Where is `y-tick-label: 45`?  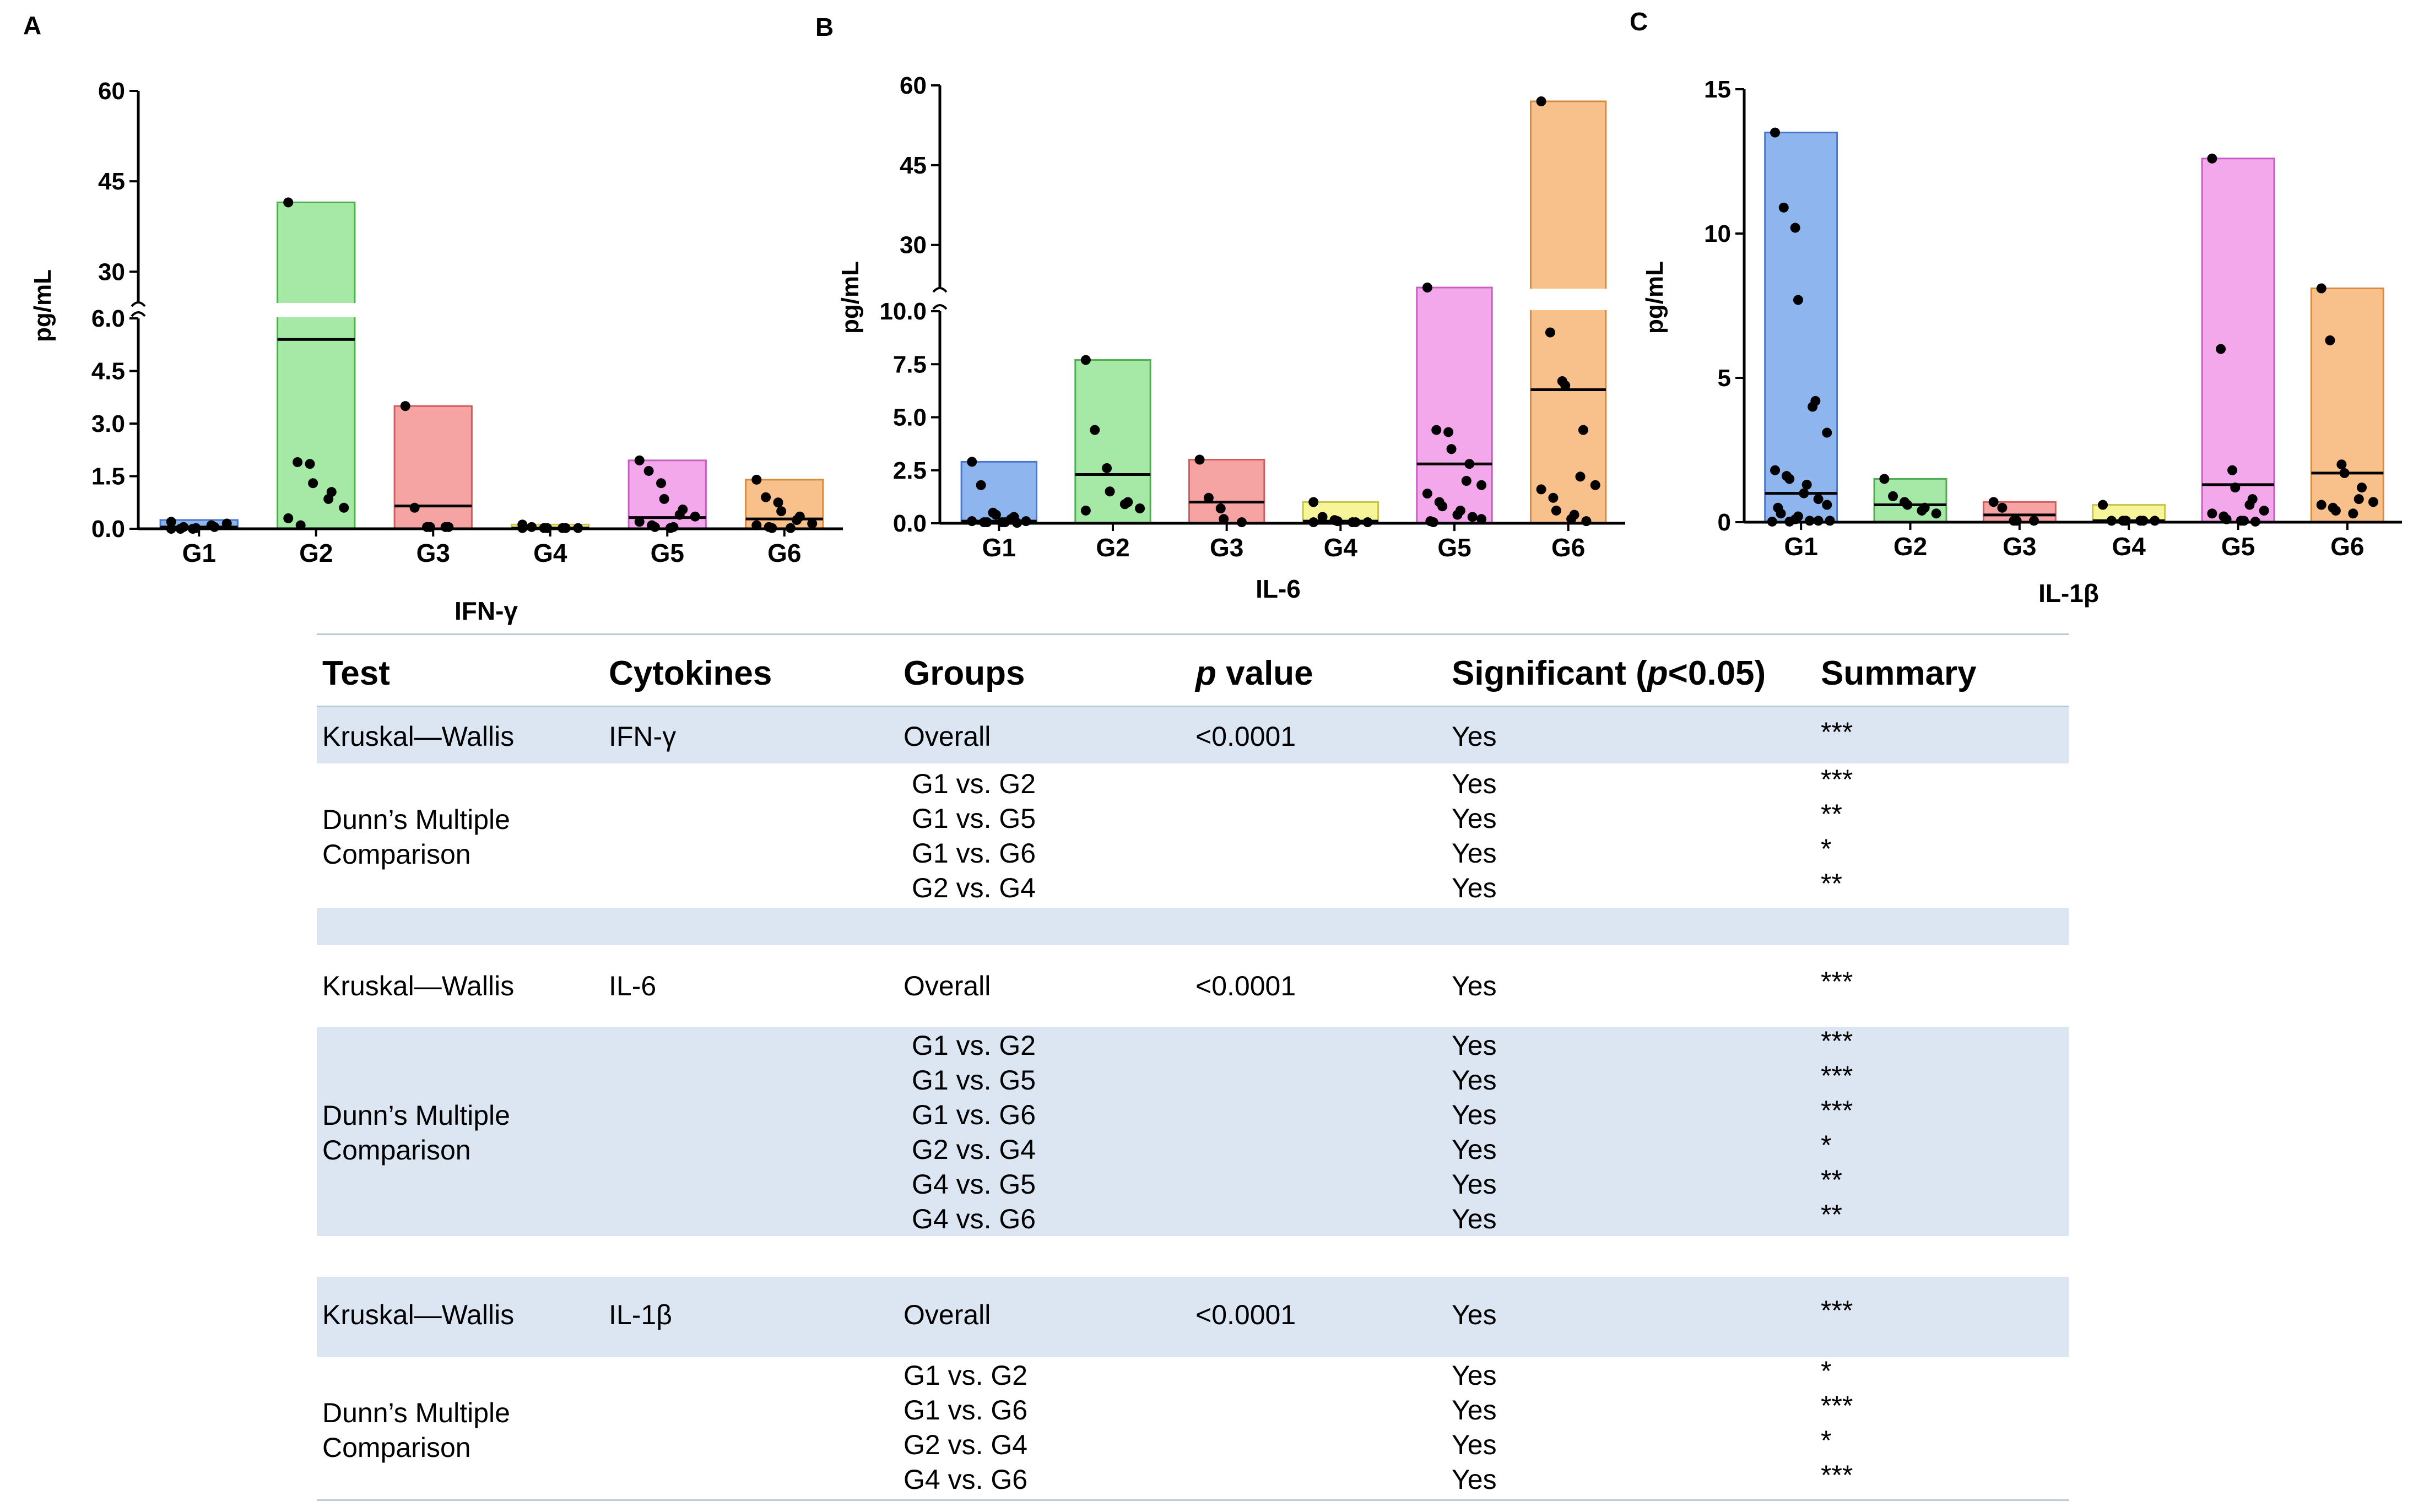
y-tick-label: 45 is located at coordinates (111, 181).